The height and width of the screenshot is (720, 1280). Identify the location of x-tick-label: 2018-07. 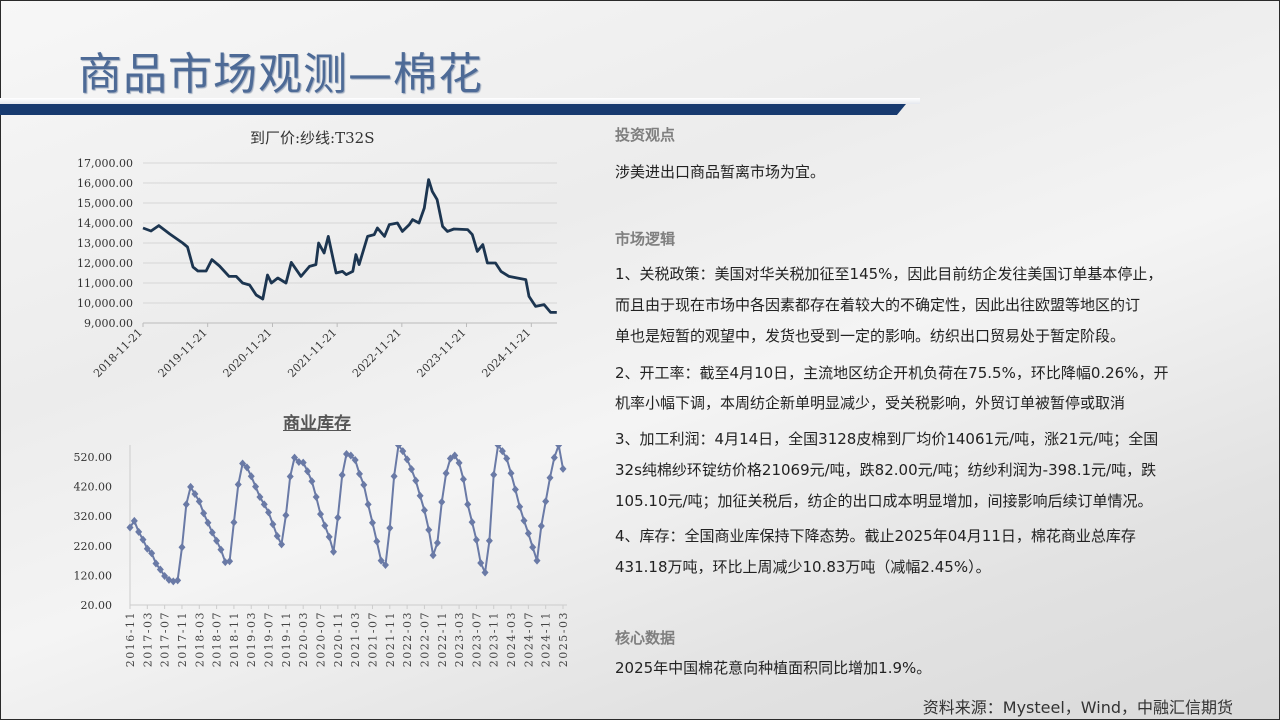
(217, 639).